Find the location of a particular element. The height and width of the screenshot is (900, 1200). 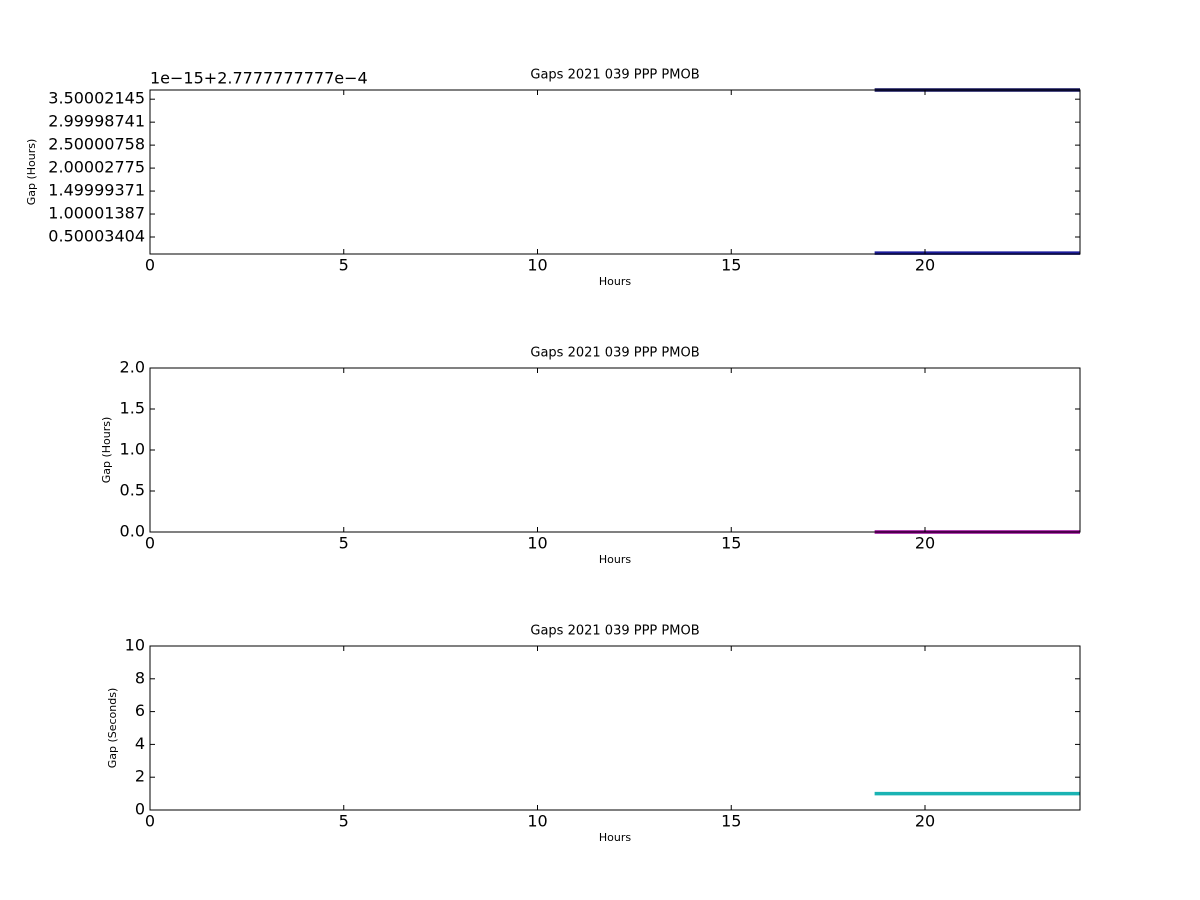

y-tick-label: 1.5 is located at coordinates (132, 408).